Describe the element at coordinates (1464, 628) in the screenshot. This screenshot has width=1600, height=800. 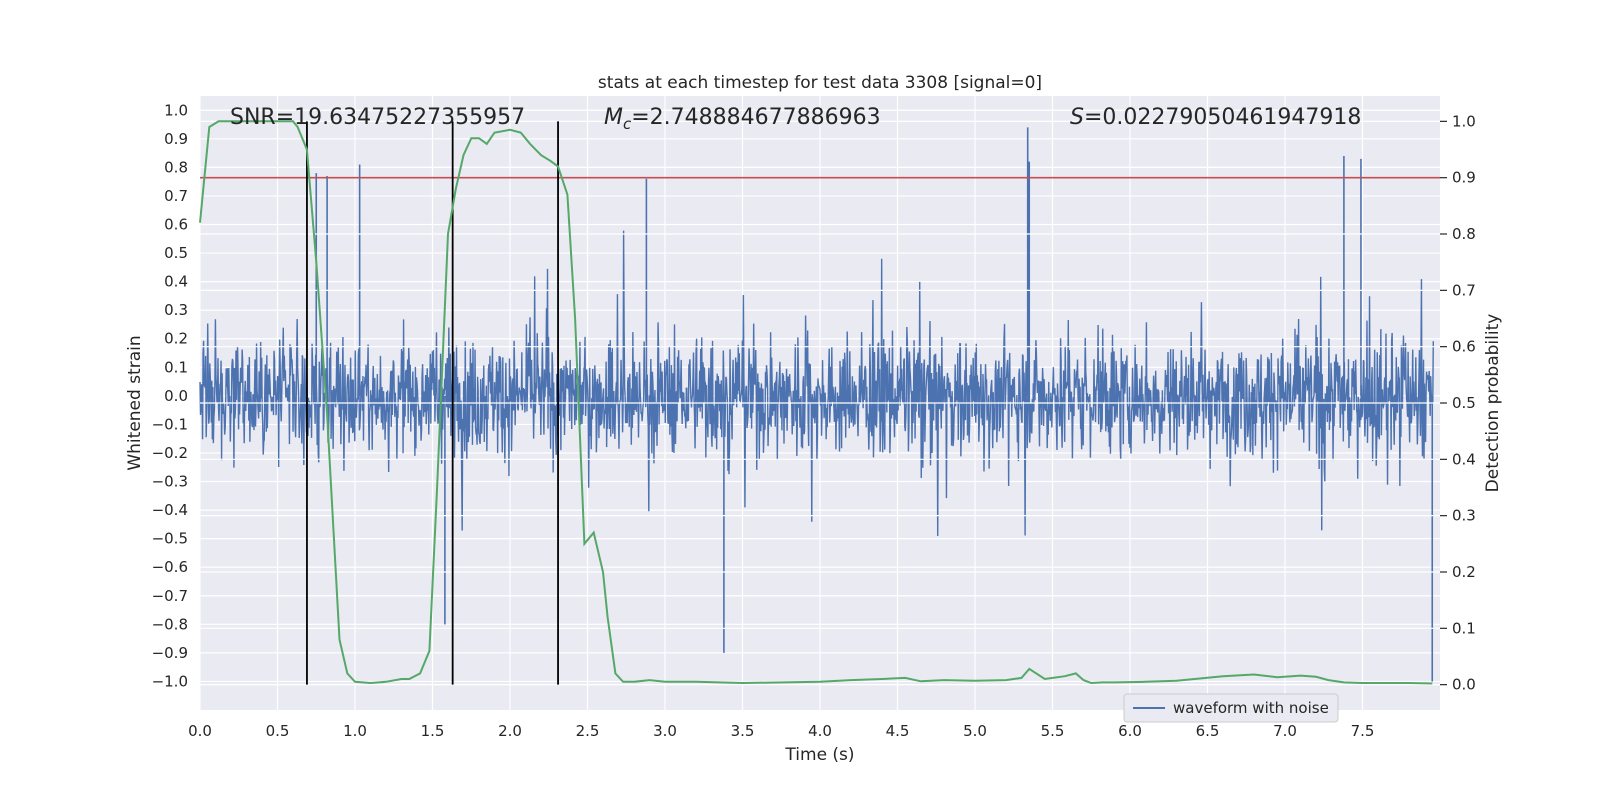
I see `y2-tick-label: 0.1` at that location.